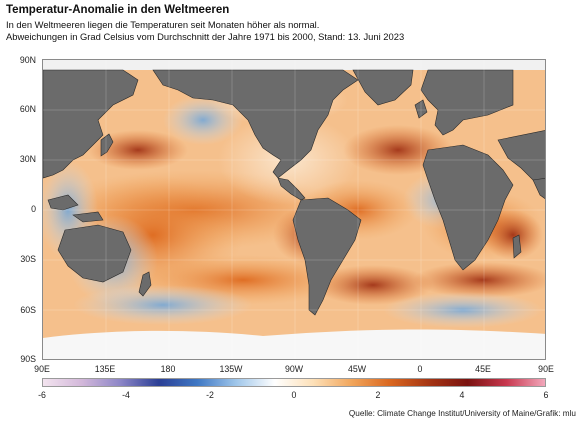 This screenshot has height=428, width=582. I want to click on lat-label-30n: 30N, so click(27, 159).